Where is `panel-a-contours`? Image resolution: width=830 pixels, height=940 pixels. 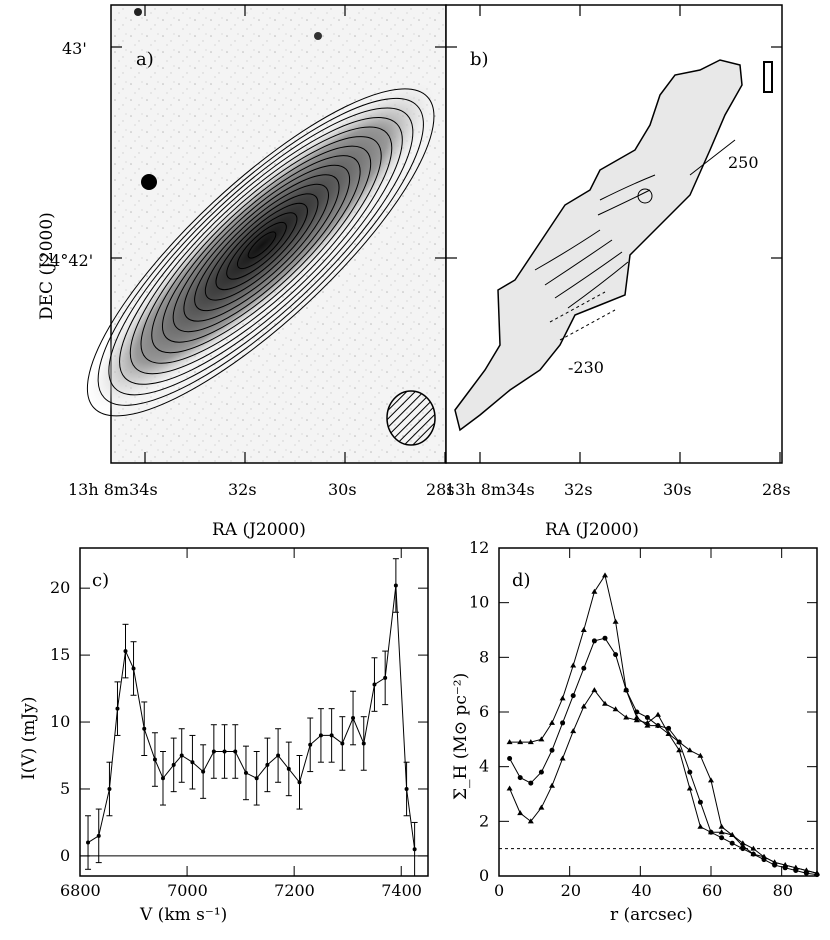 panel-a-contours is located at coordinates (260, 252).